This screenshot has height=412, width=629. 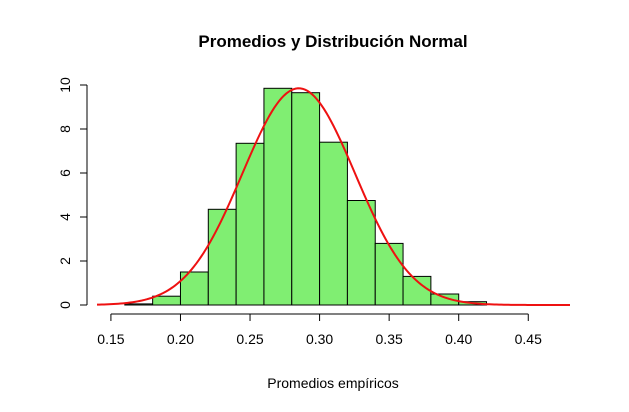 What do you see at coordinates (249, 339) in the screenshot?
I see `x-tick-label: 0.25` at bounding box center [249, 339].